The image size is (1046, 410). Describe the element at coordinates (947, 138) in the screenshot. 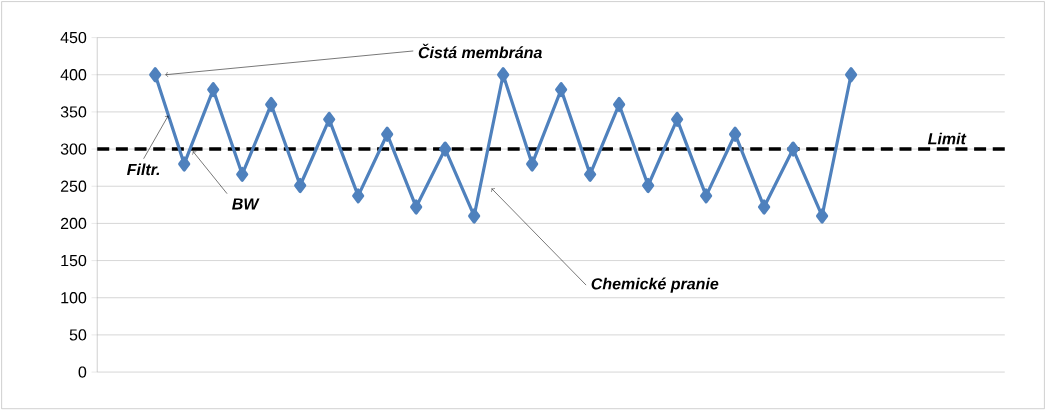

I see `ref-line-label: Limit` at that location.